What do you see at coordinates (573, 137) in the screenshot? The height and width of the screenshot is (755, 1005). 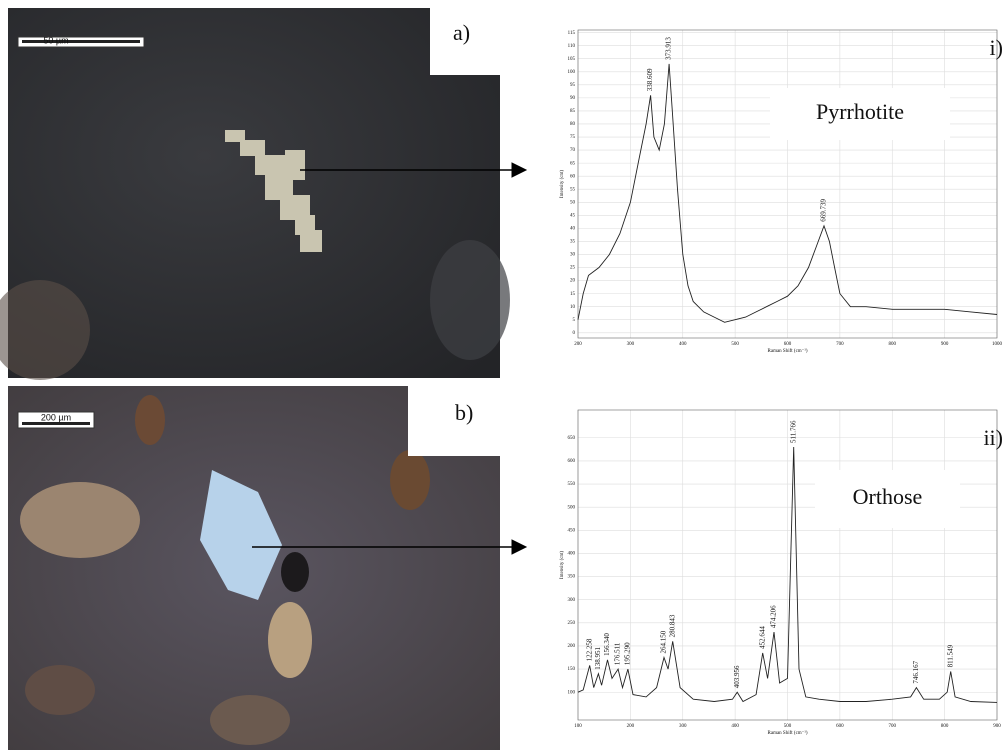 I see `y-tick-label: 75` at bounding box center [573, 137].